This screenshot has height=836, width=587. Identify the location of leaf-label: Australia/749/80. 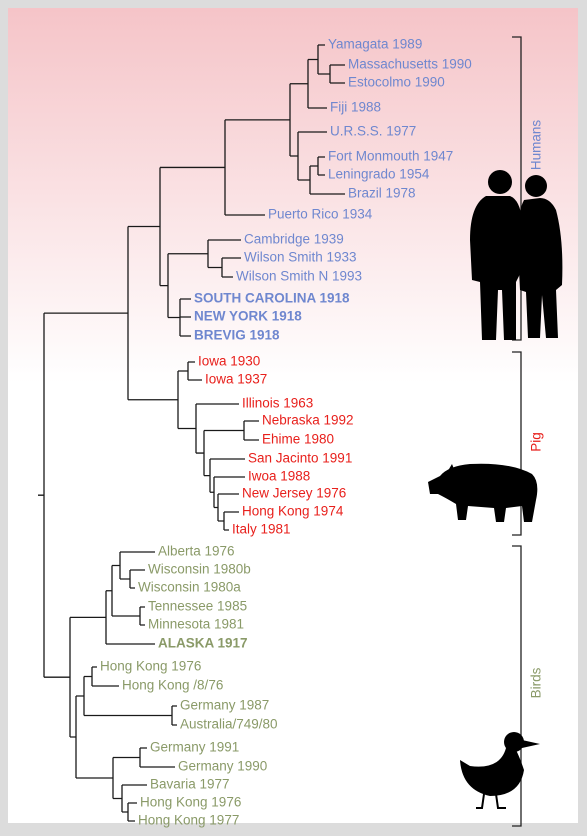
(229, 724).